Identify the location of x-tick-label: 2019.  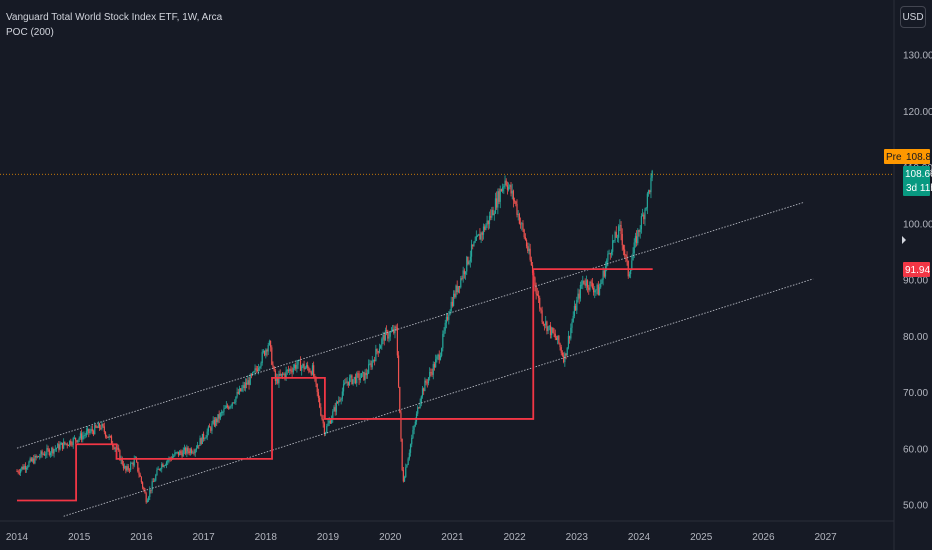
(328, 537).